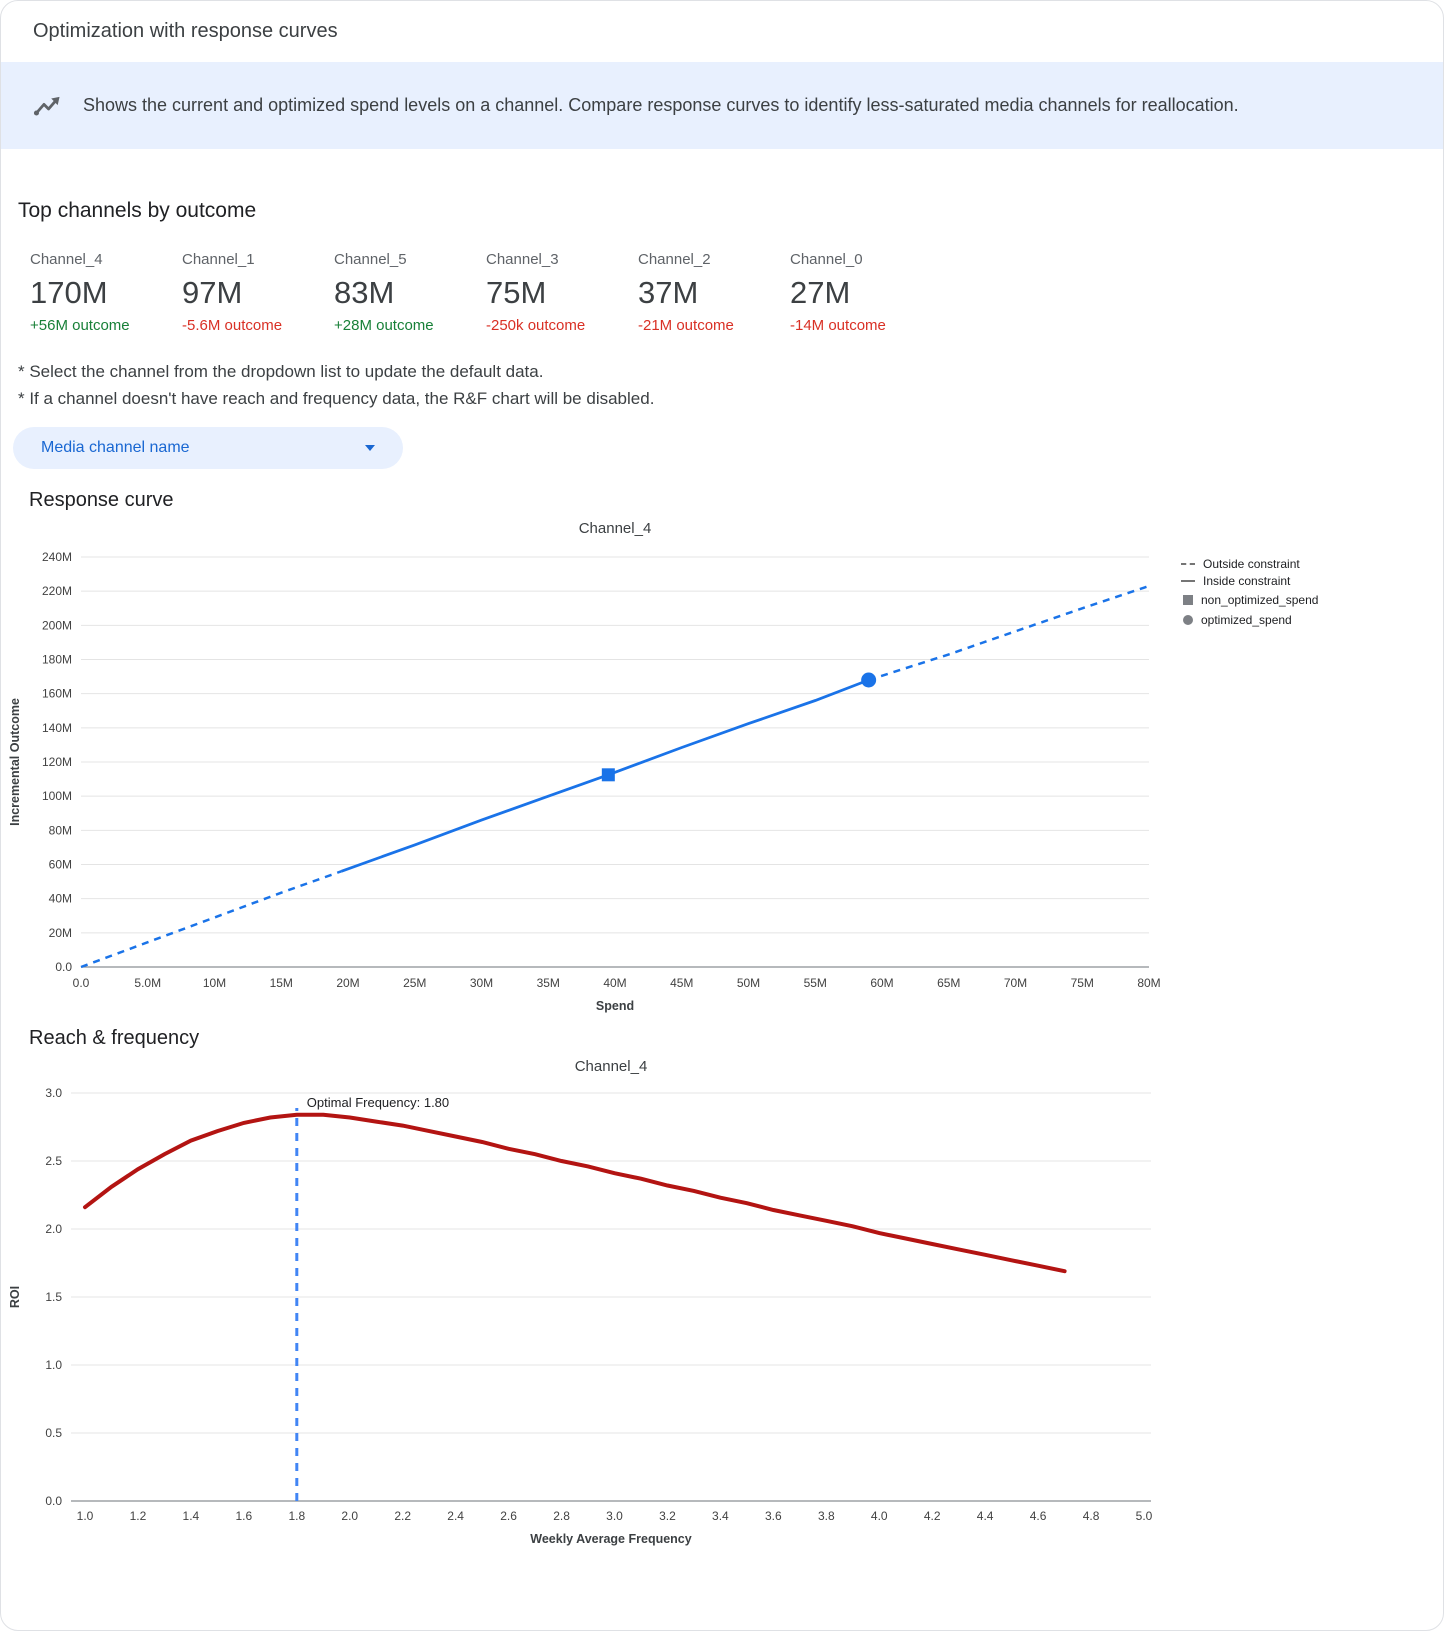 The image size is (1444, 1631). What do you see at coordinates (611, 1066) in the screenshot?
I see `chart-title: Channel_4` at bounding box center [611, 1066].